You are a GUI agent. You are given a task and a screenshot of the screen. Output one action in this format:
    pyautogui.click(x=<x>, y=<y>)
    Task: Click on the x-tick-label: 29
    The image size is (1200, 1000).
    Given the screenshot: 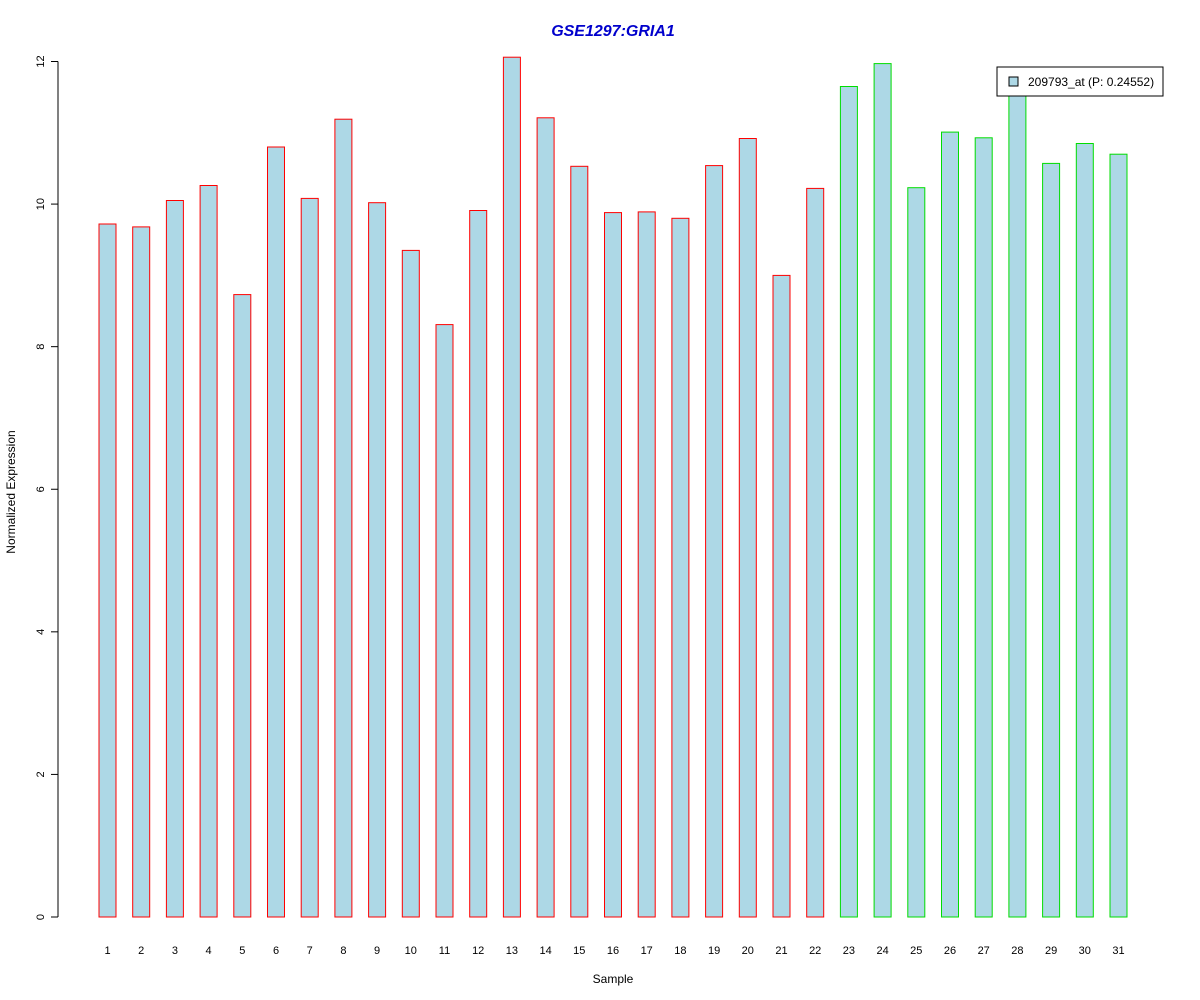 What is the action you would take?
    pyautogui.click(x=1051, y=951)
    